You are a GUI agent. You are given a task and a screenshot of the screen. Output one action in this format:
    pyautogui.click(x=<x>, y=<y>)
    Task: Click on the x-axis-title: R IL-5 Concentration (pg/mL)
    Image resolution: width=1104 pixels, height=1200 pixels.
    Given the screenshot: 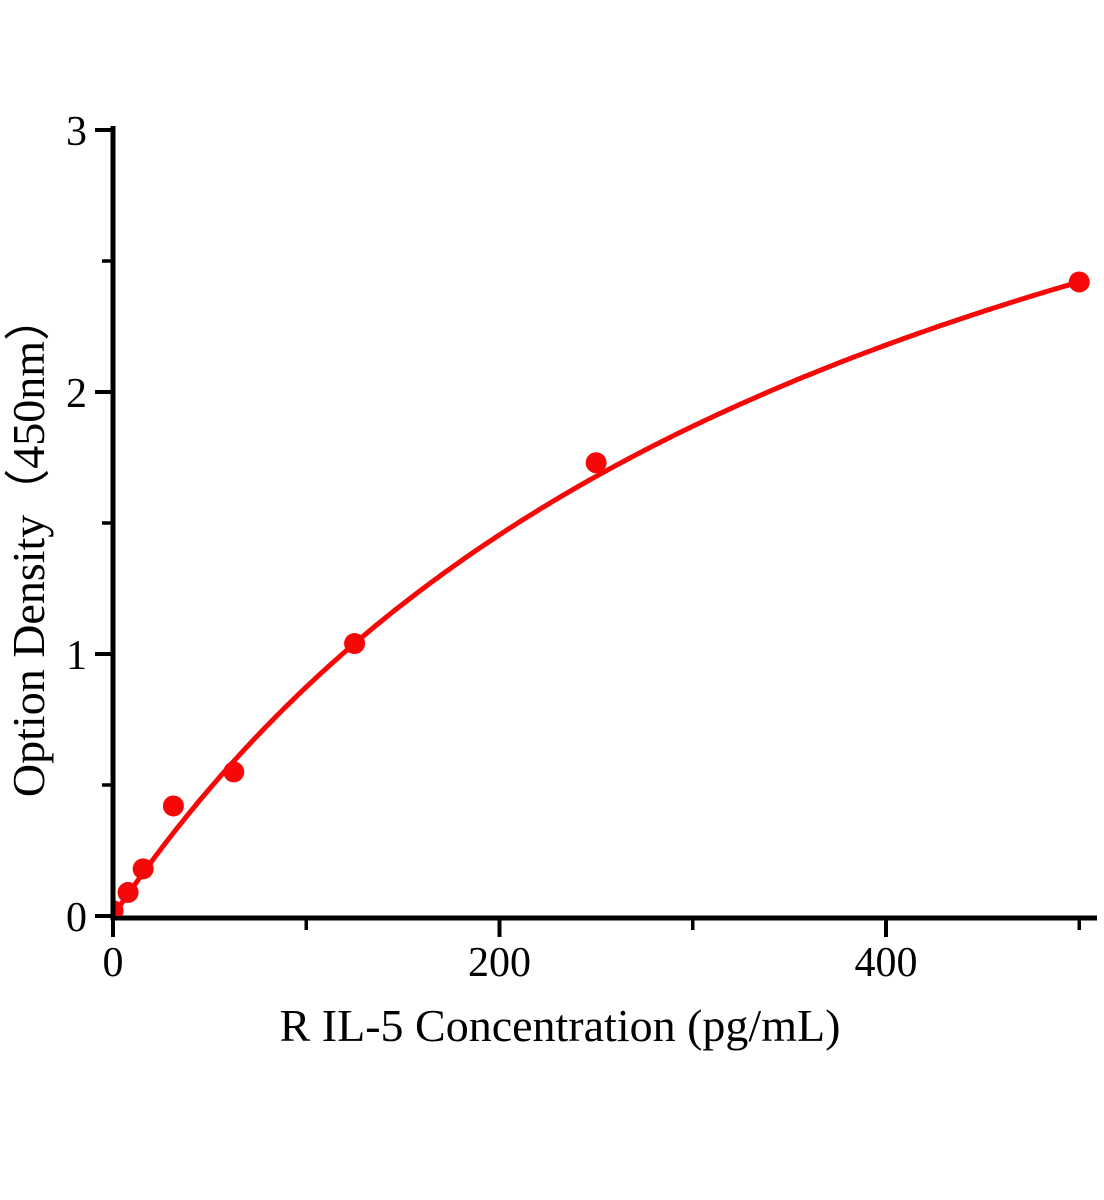 What is the action you would take?
    pyautogui.click(x=560, y=1025)
    